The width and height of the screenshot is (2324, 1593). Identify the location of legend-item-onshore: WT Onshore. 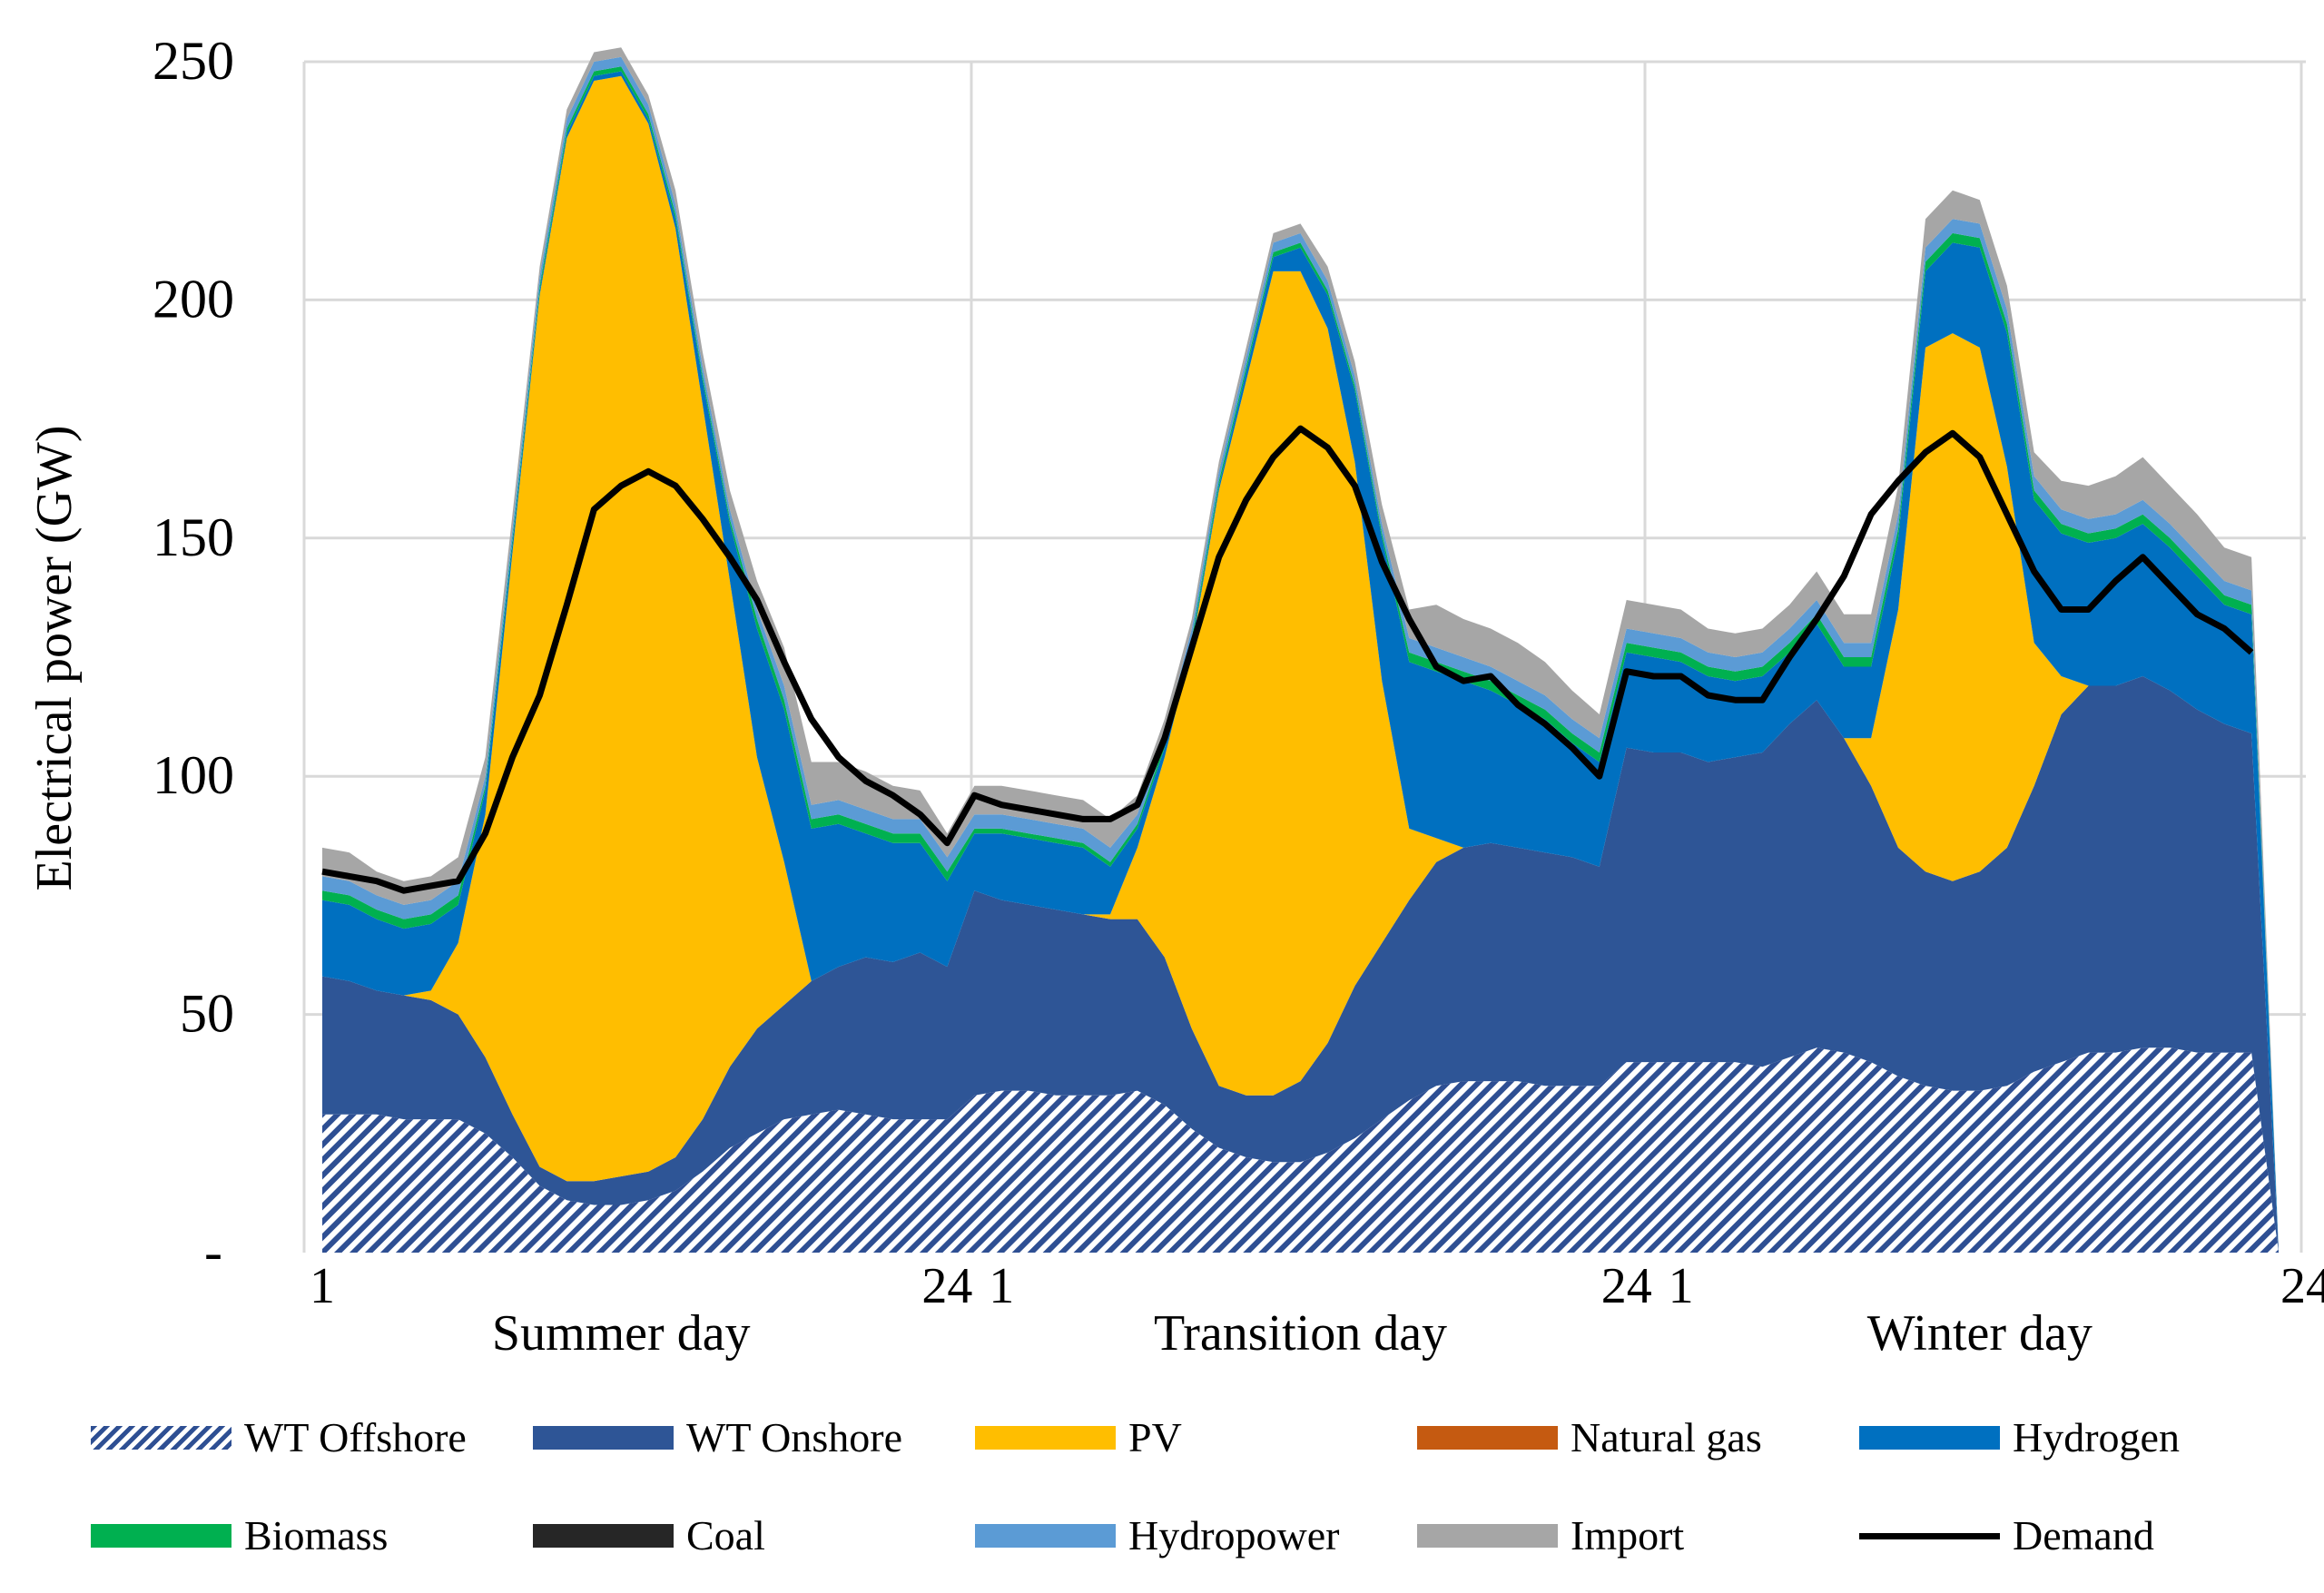
(717, 1438).